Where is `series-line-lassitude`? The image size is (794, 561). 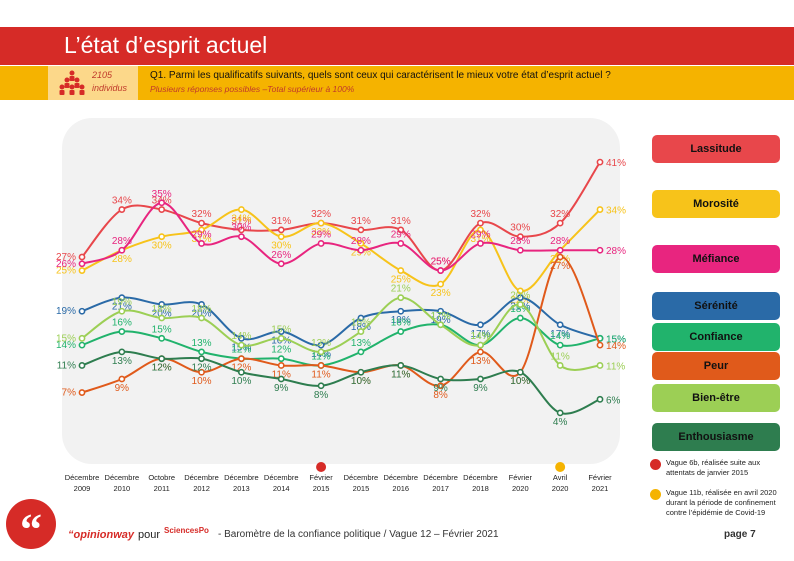 series-line-lassitude is located at coordinates (341, 216).